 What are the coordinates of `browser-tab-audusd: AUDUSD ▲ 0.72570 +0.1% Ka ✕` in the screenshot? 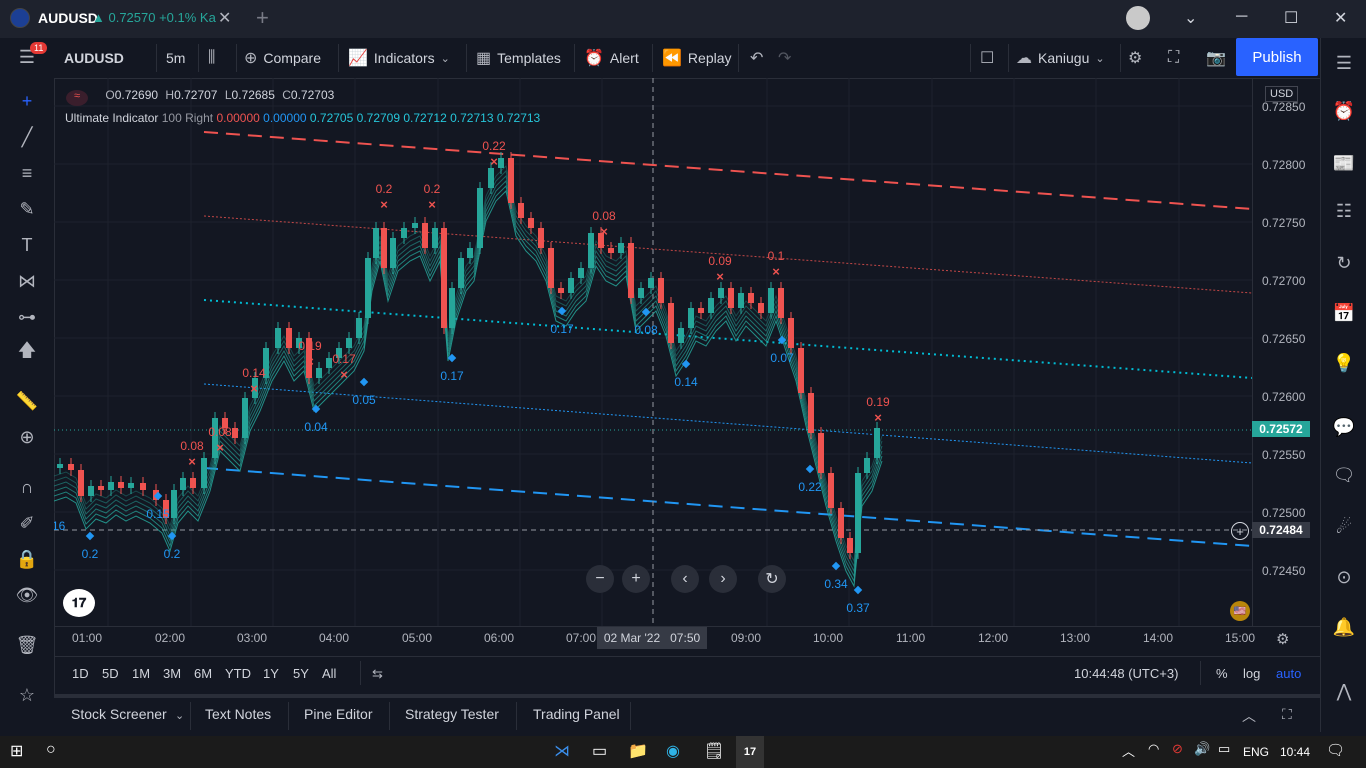 It's located at (121, 18).